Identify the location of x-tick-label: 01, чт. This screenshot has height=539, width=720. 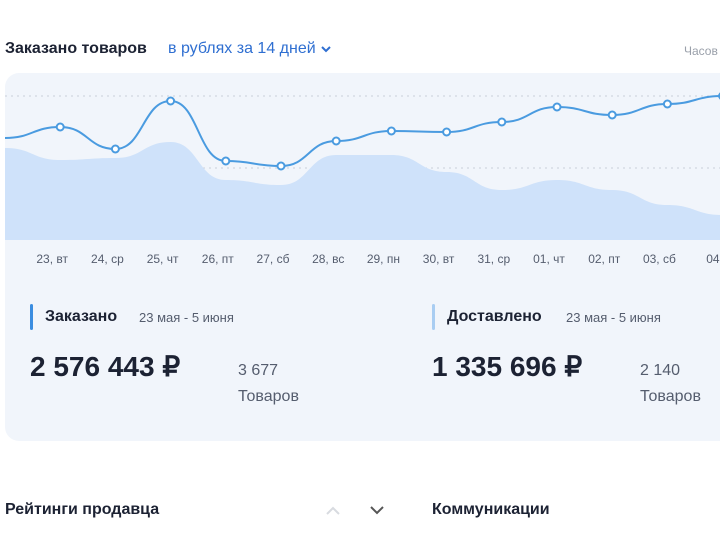
(549, 259).